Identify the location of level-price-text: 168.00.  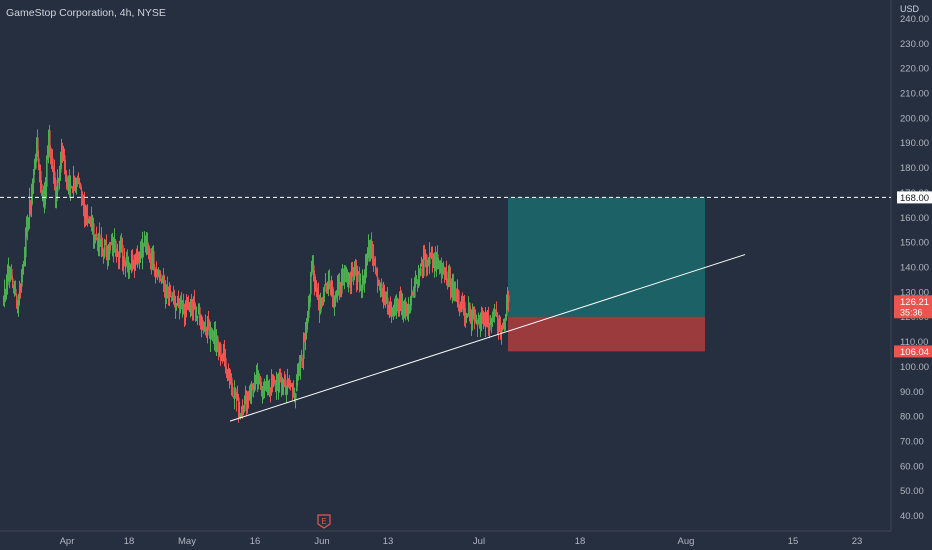
(914, 198).